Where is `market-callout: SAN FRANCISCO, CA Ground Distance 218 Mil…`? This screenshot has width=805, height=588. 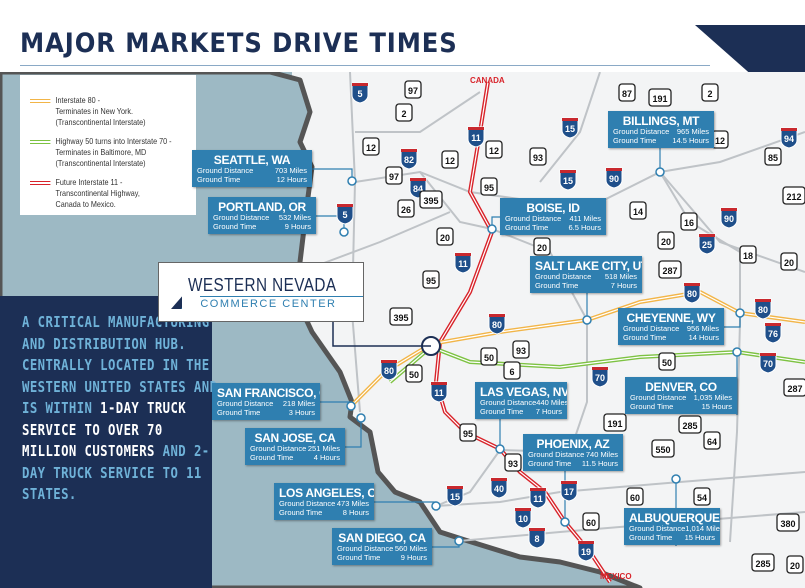 market-callout: SAN FRANCISCO, CA Ground Distance 218 Mil… is located at coordinates (266, 401).